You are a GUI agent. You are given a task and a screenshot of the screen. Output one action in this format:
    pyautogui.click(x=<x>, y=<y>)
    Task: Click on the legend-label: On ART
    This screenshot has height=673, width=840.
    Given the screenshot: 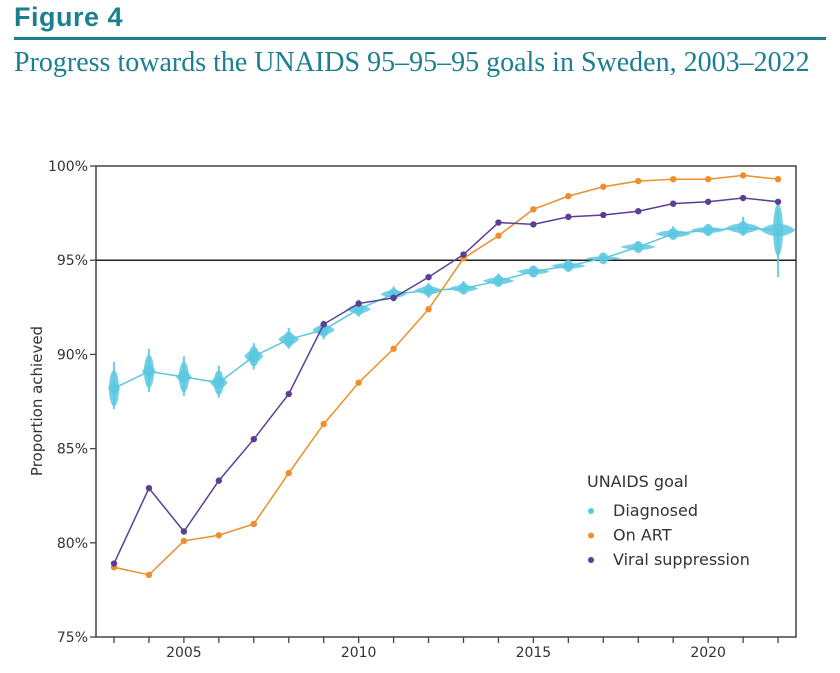 What is the action you would take?
    pyautogui.click(x=642, y=535)
    